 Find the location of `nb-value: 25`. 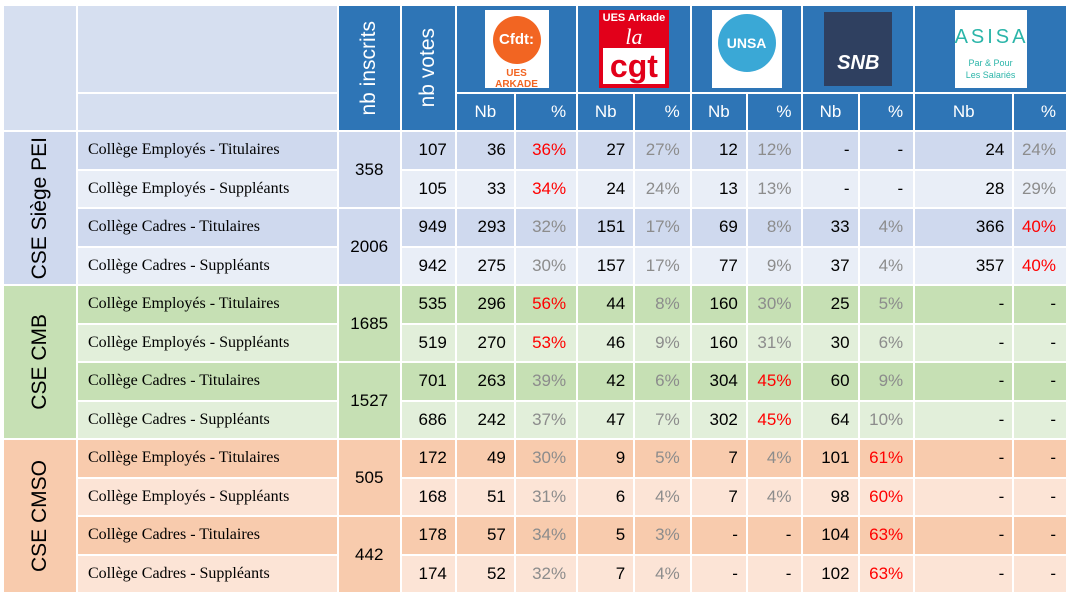

nb-value: 25 is located at coordinates (830, 304).